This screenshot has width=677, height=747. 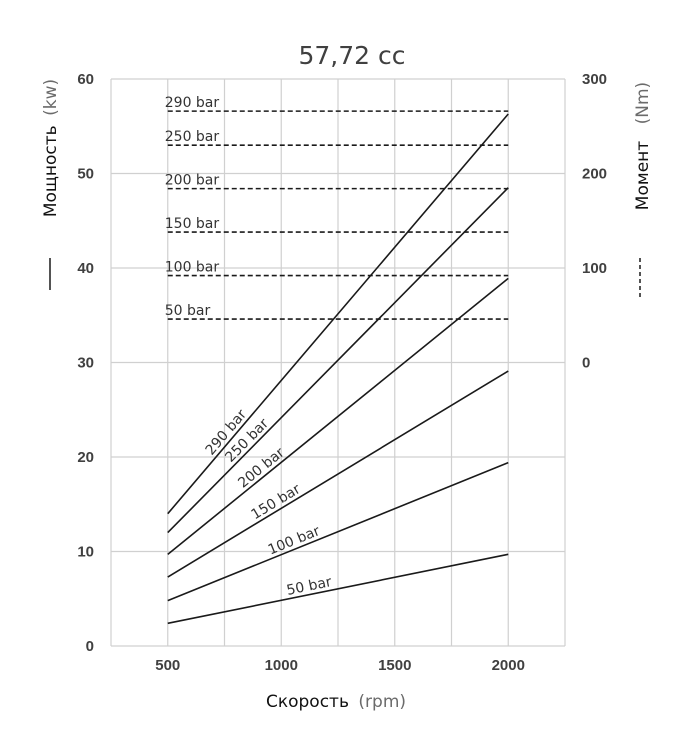 What do you see at coordinates (192, 103) in the screenshot?
I see `torque-line-label: 290 bar` at bounding box center [192, 103].